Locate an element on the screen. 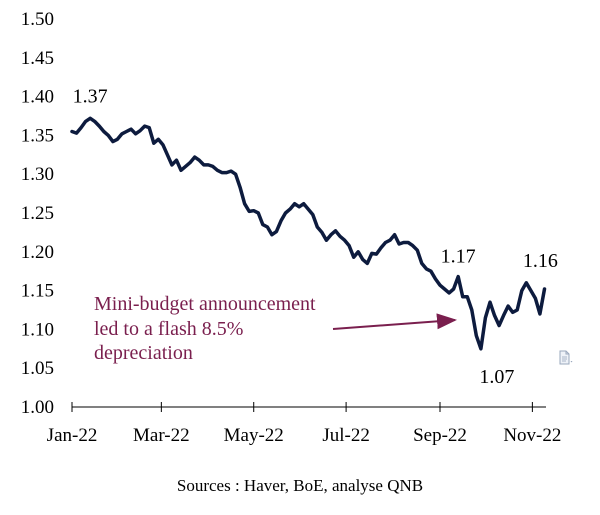  x-tick-label: Jan-22 is located at coordinates (72, 435).